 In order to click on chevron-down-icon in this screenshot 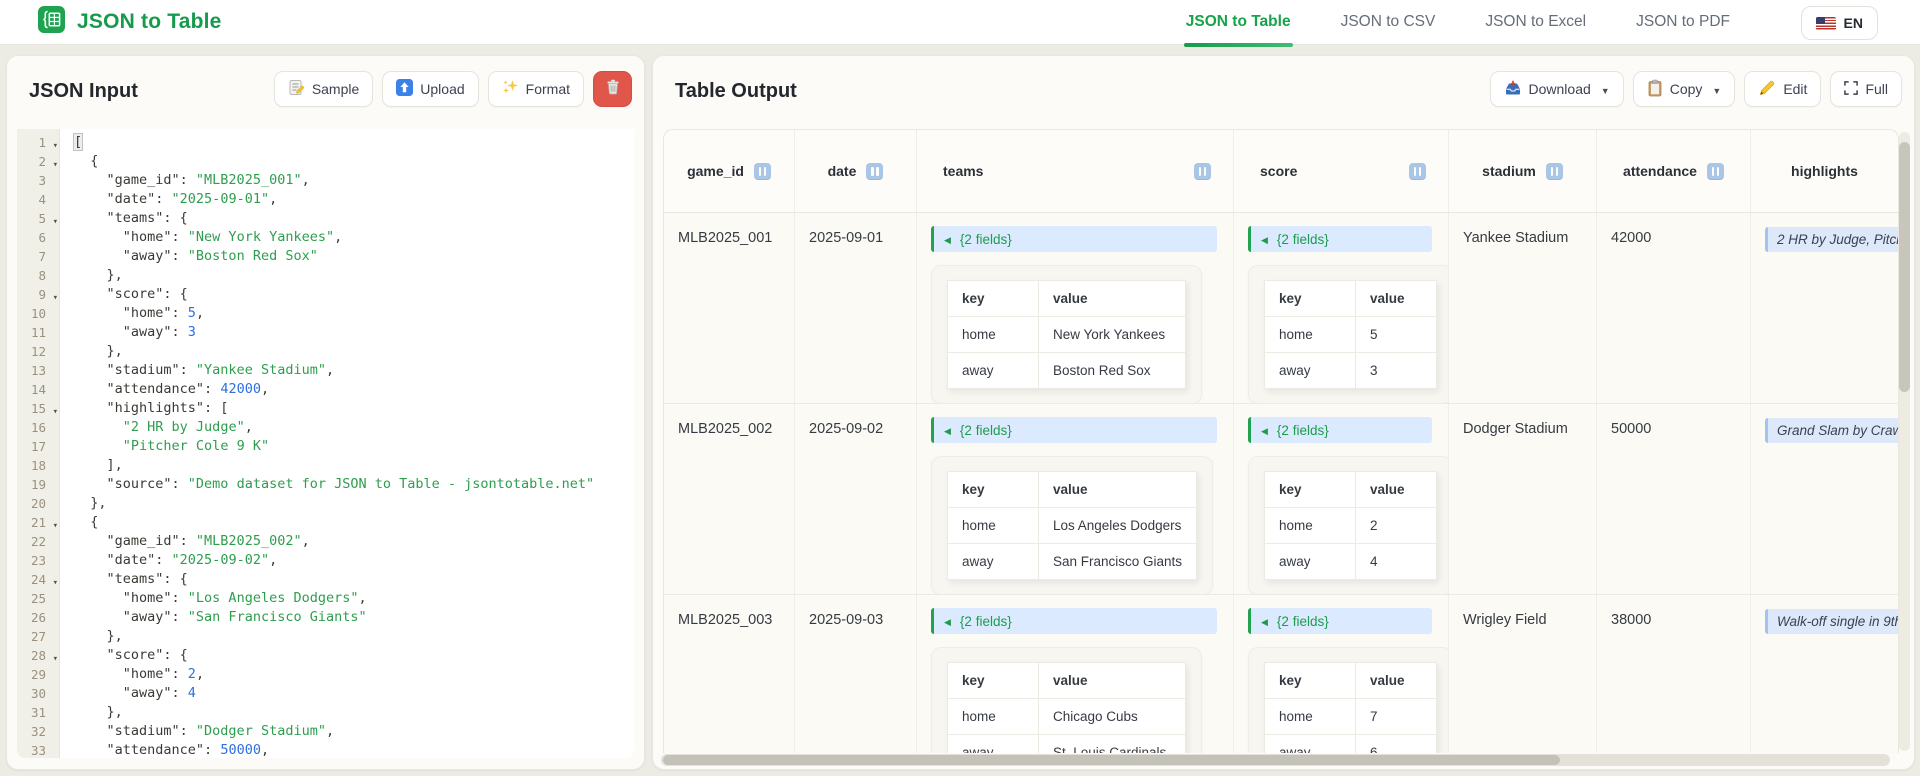, I will do `click(1715, 89)`.